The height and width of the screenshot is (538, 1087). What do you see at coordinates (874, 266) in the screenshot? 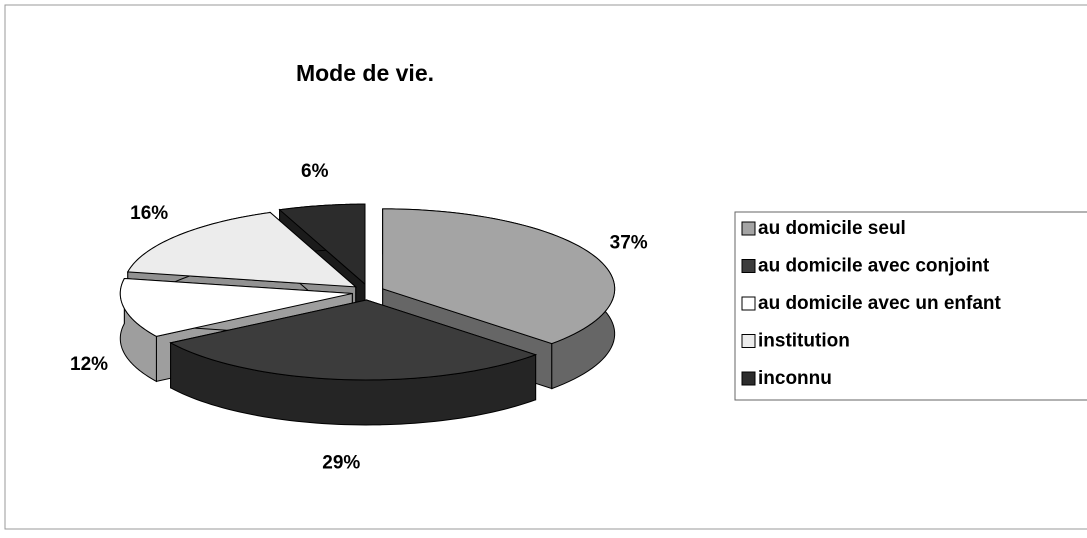
I see `legend-label: au domicile avec conjoint` at bounding box center [874, 266].